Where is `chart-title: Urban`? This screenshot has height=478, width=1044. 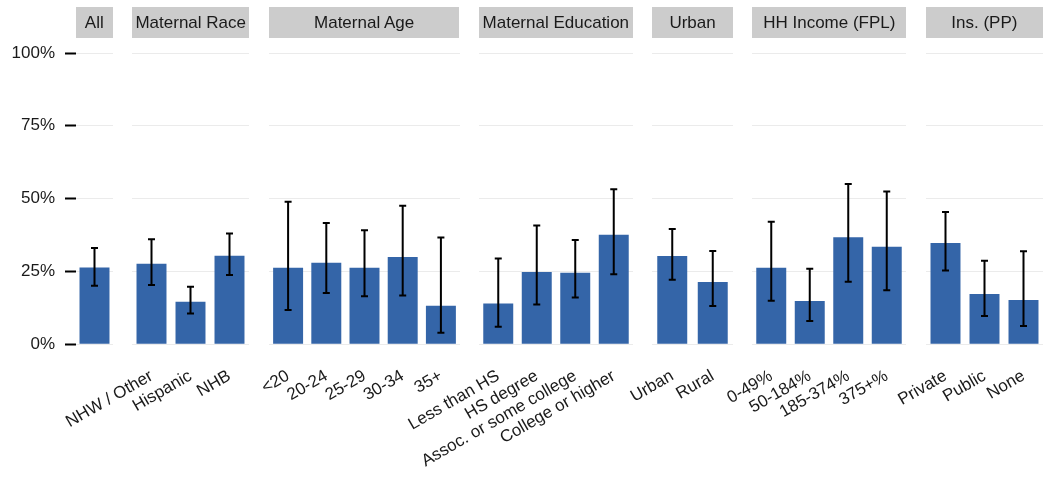 chart-title: Urban is located at coordinates (692, 23).